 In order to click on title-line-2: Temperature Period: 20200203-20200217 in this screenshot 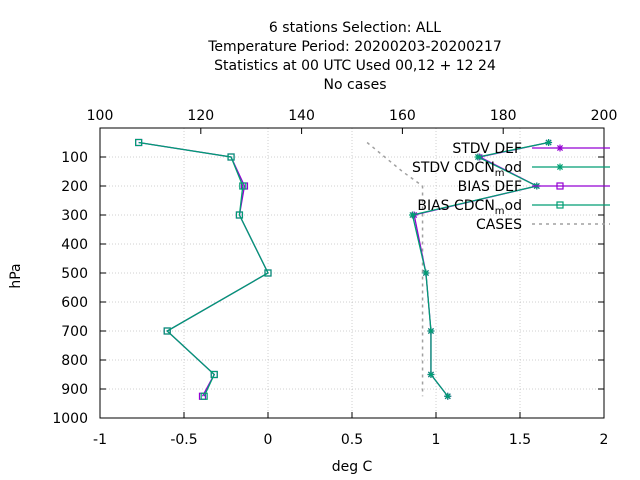, I will do `click(354, 47)`.